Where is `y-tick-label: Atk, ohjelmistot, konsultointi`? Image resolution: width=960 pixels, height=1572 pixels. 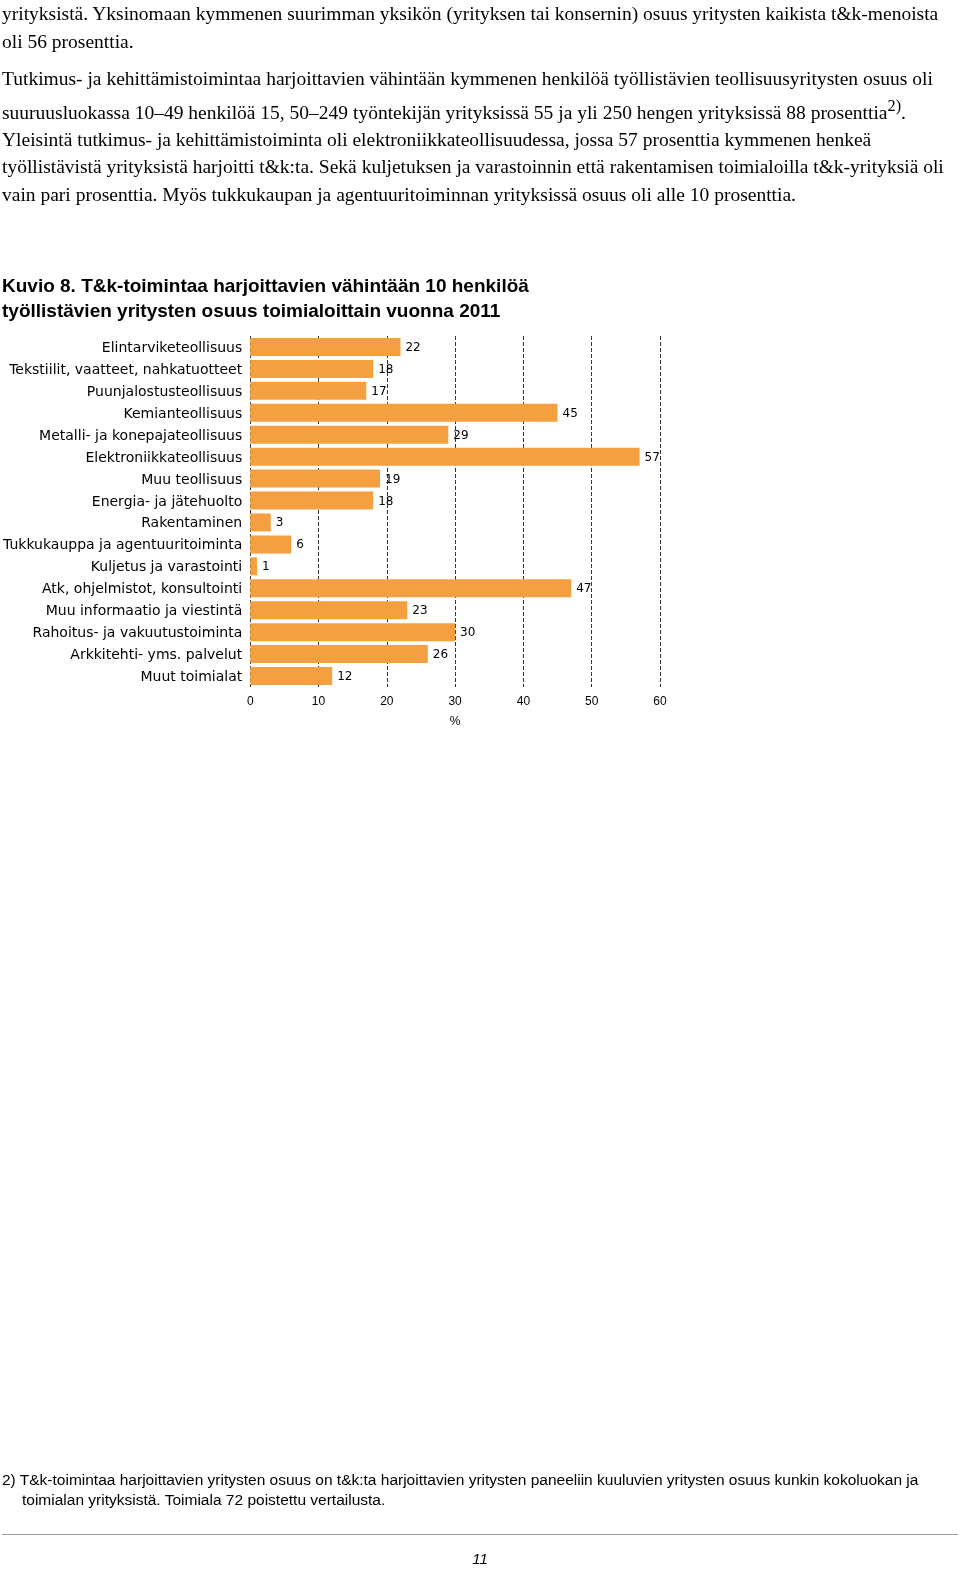 y-tick-label: Atk, ohjelmistot, konsultointi is located at coordinates (142, 588).